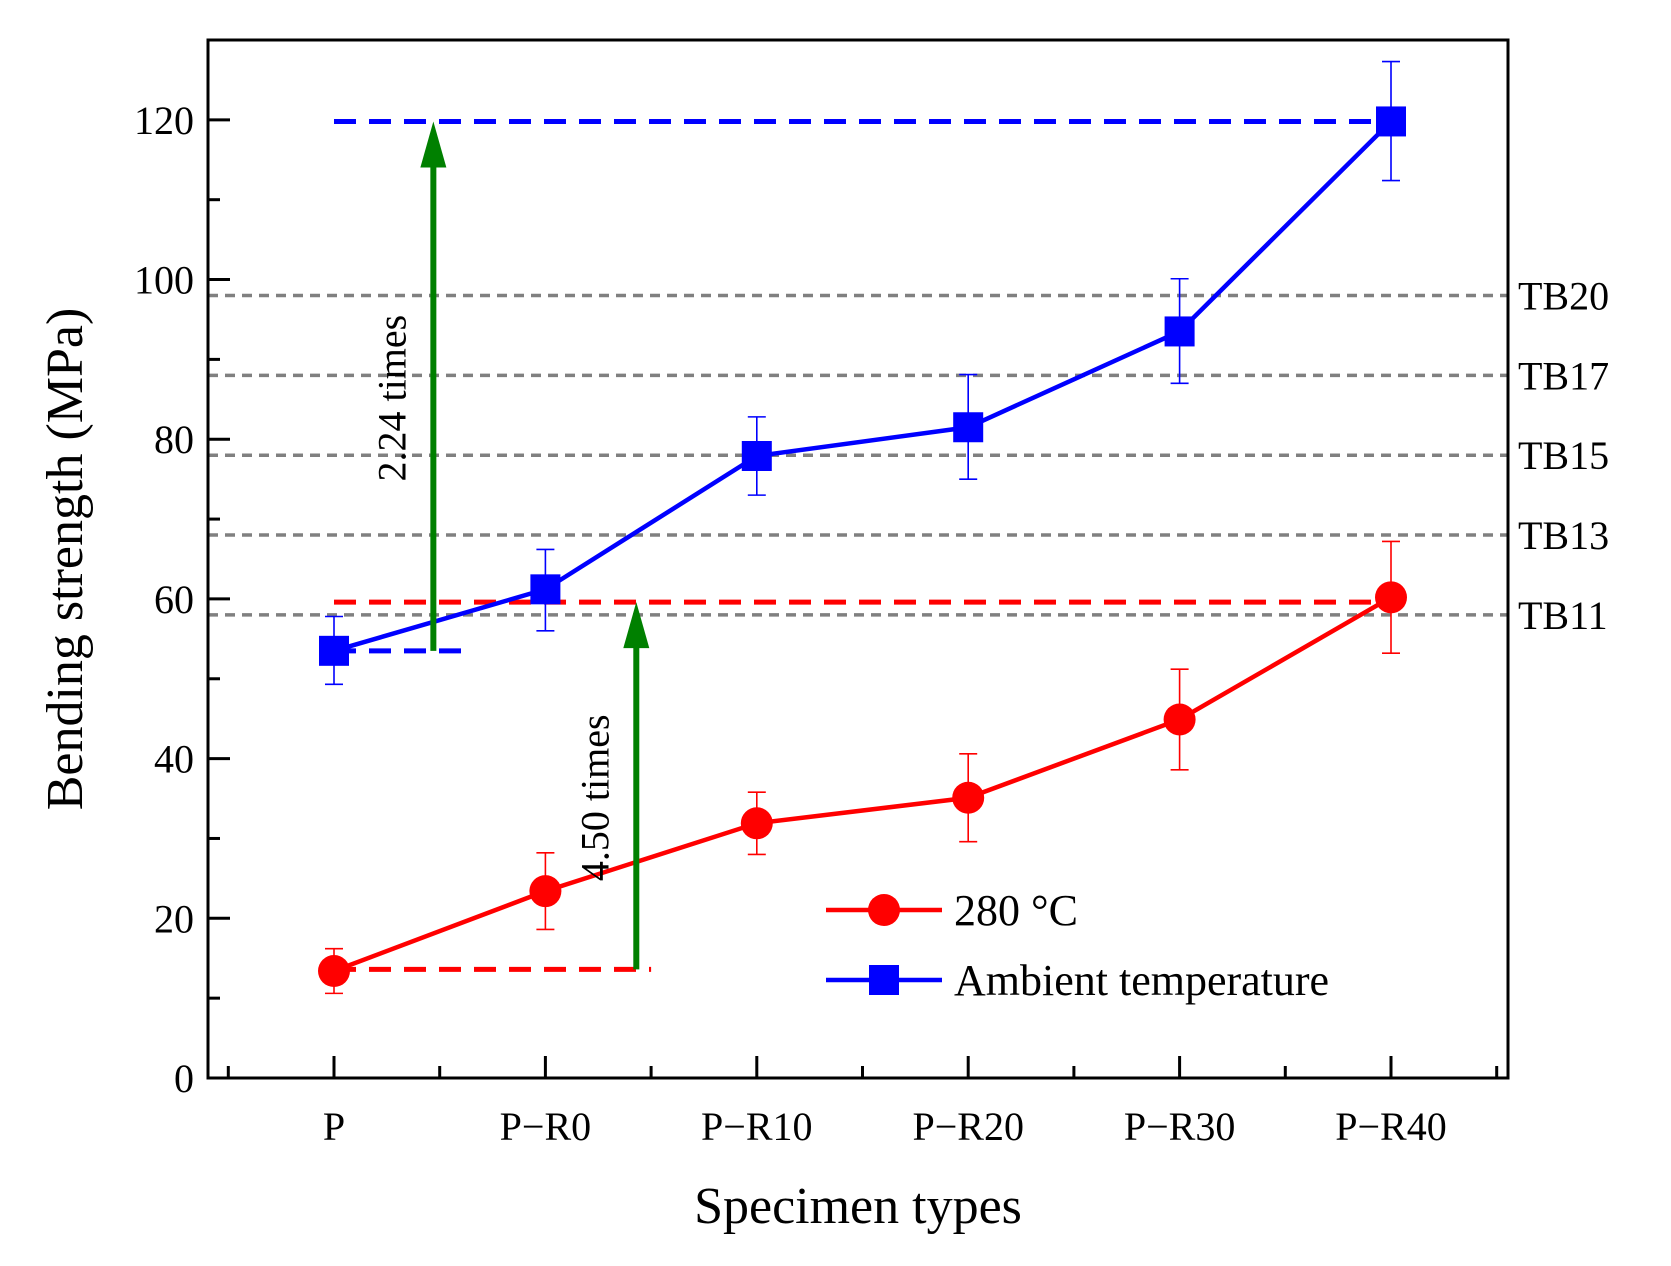 This screenshot has height=1266, width=1671. I want to click on y-tick-label: 80, so click(174, 439).